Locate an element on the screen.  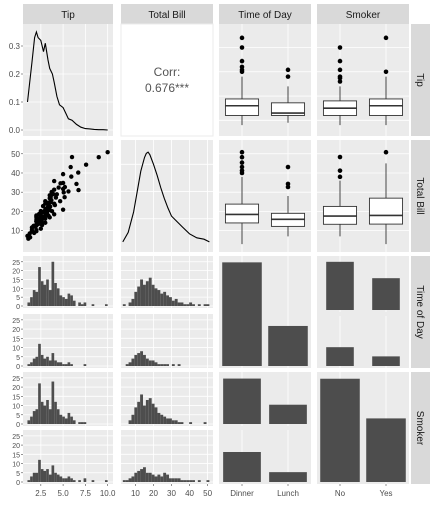
tip-time-box-box is located at coordinates (242, 107).